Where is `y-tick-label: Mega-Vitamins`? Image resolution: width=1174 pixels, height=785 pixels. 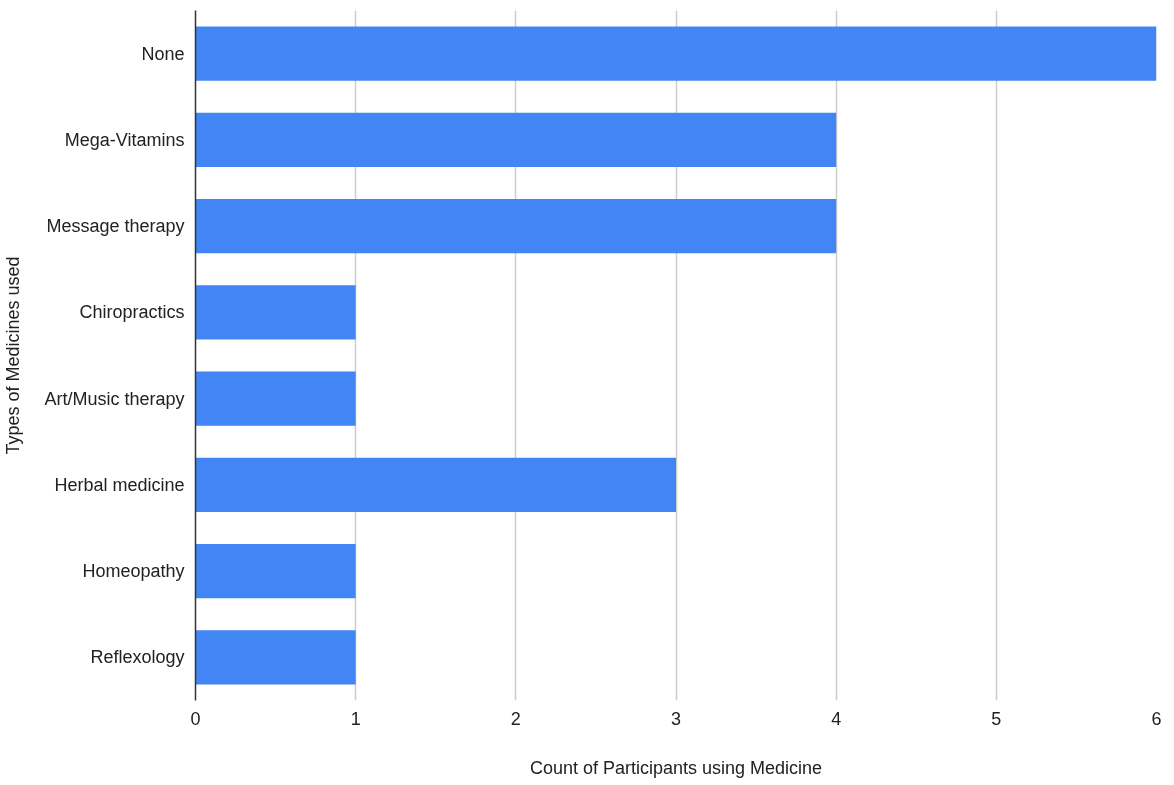 y-tick-label: Mega-Vitamins is located at coordinates (124, 139).